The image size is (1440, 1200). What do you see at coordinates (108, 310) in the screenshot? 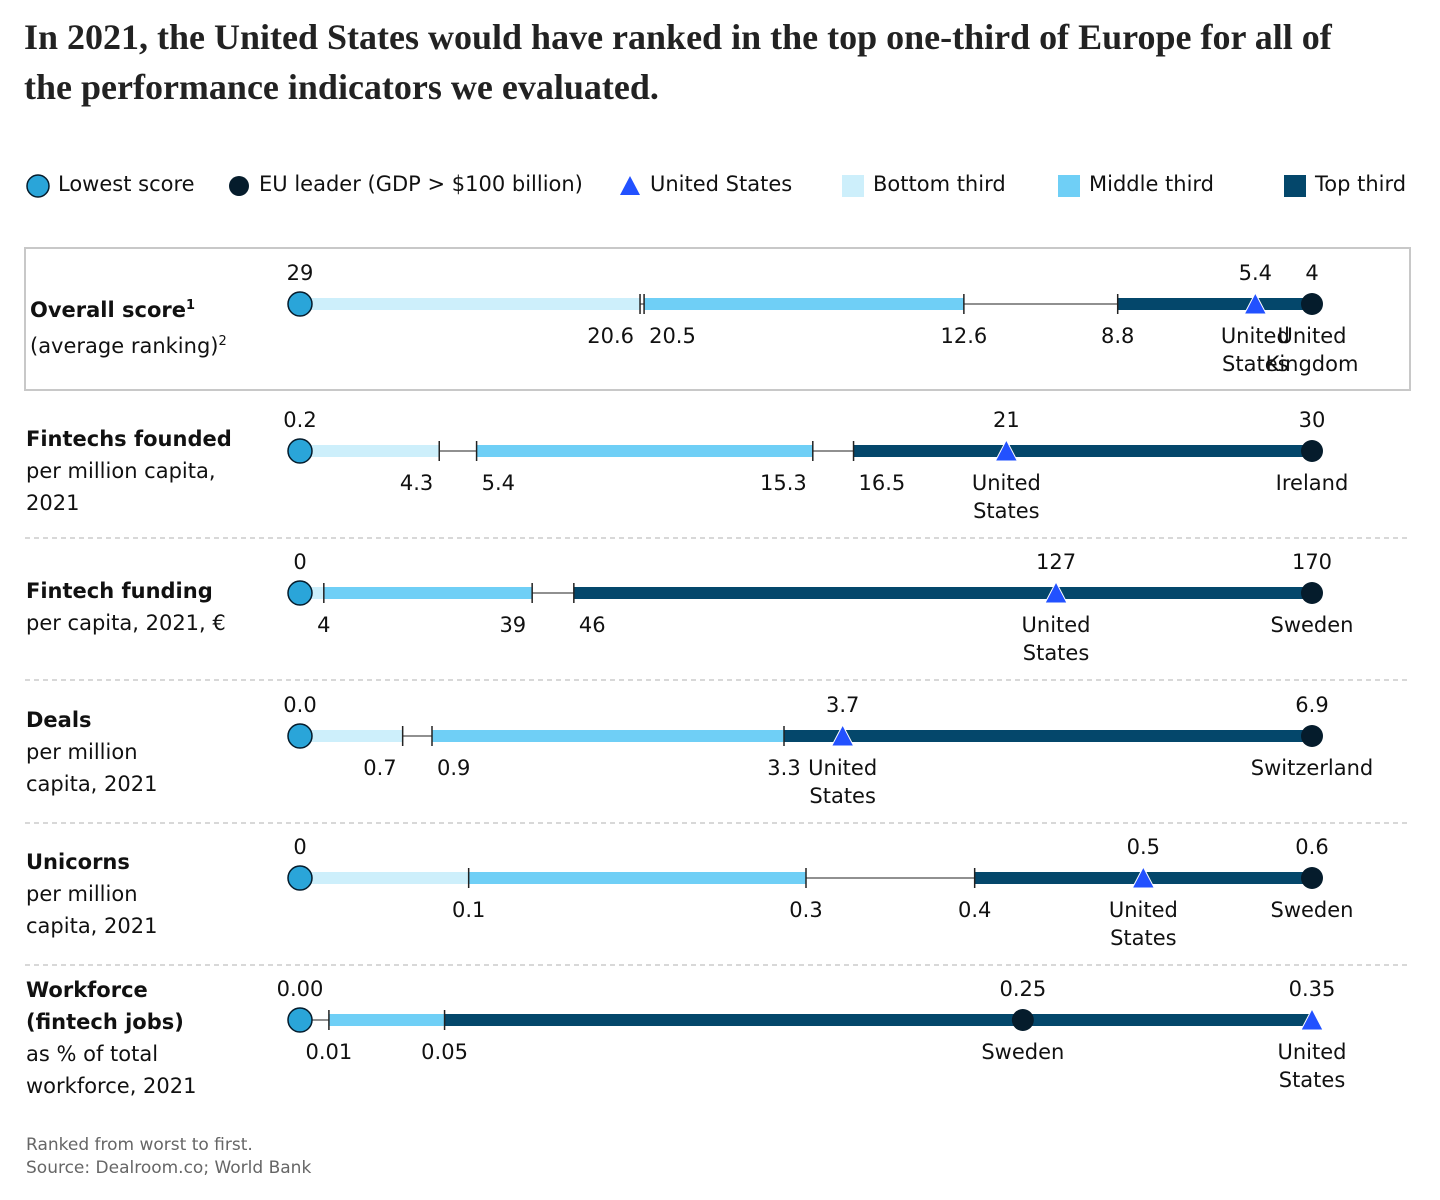
I see `row-title: Overall score` at bounding box center [108, 310].